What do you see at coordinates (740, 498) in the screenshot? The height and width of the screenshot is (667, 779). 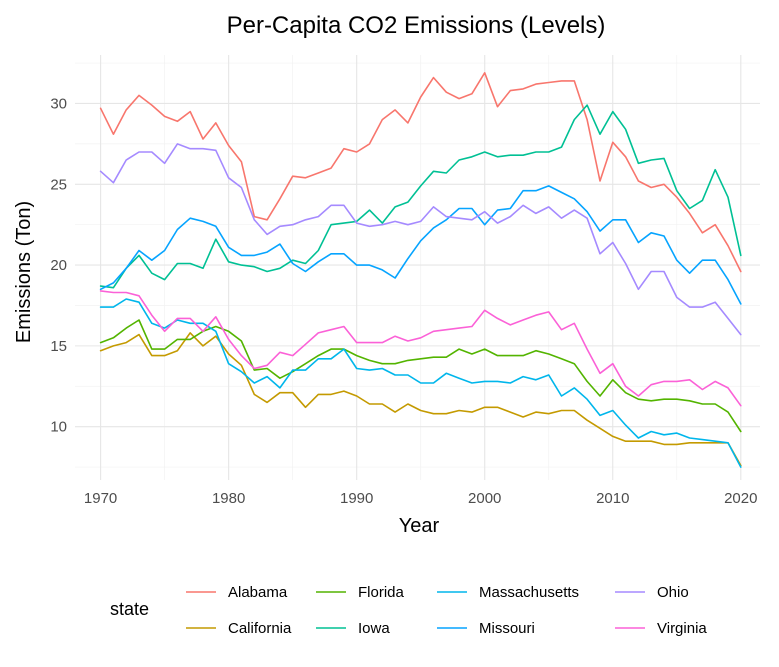 I see `x-tick-label: 2020` at bounding box center [740, 498].